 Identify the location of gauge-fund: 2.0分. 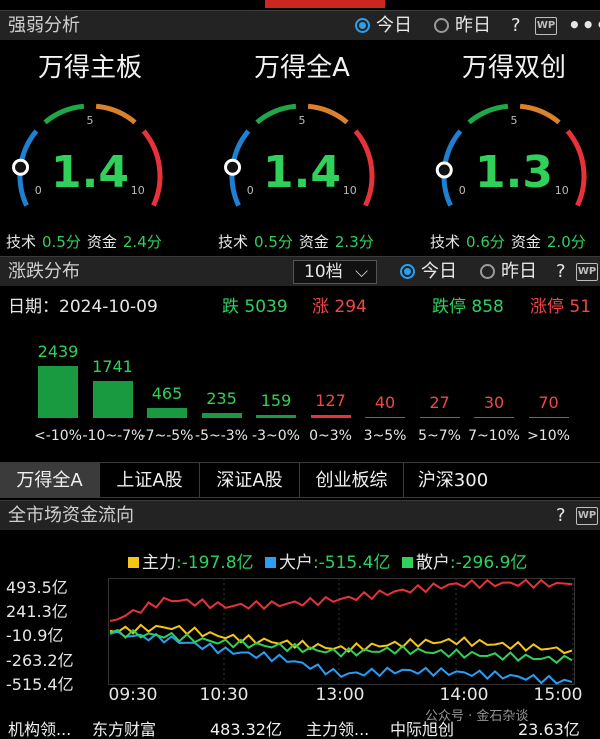
(566, 242).